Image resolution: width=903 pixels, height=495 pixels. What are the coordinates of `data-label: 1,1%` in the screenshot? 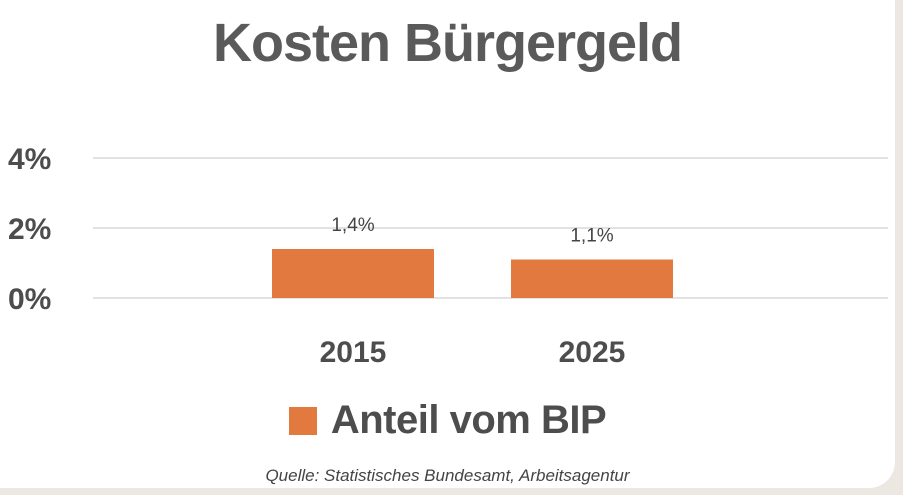 It's located at (591, 236).